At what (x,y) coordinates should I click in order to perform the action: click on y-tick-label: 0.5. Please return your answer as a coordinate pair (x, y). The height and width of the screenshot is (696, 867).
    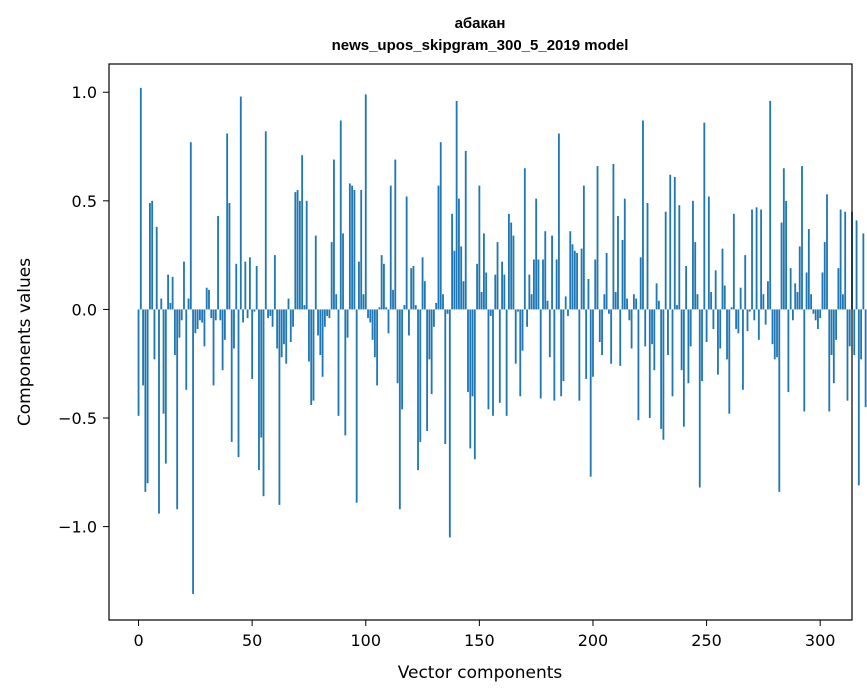
    Looking at the image, I should click on (84, 201).